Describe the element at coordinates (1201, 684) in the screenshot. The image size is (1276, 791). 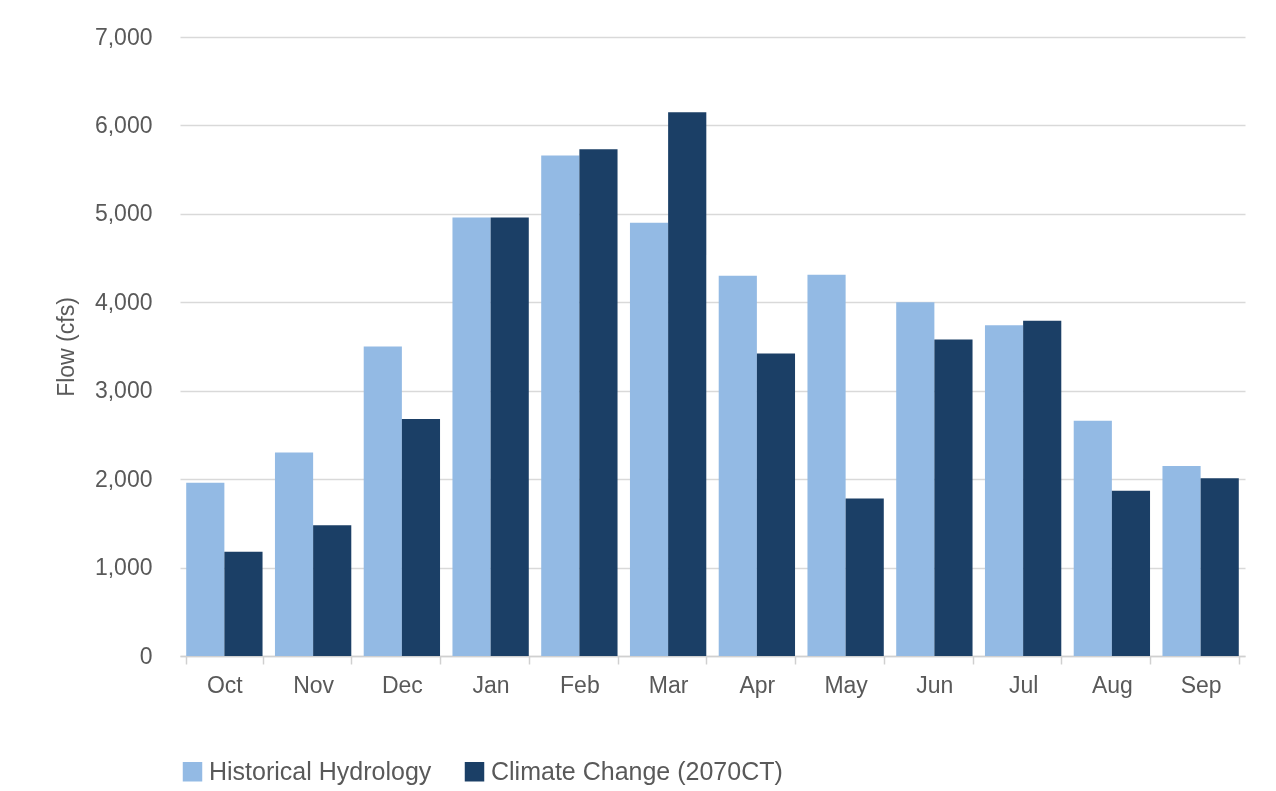
I see `x-tick-label: Sep` at that location.